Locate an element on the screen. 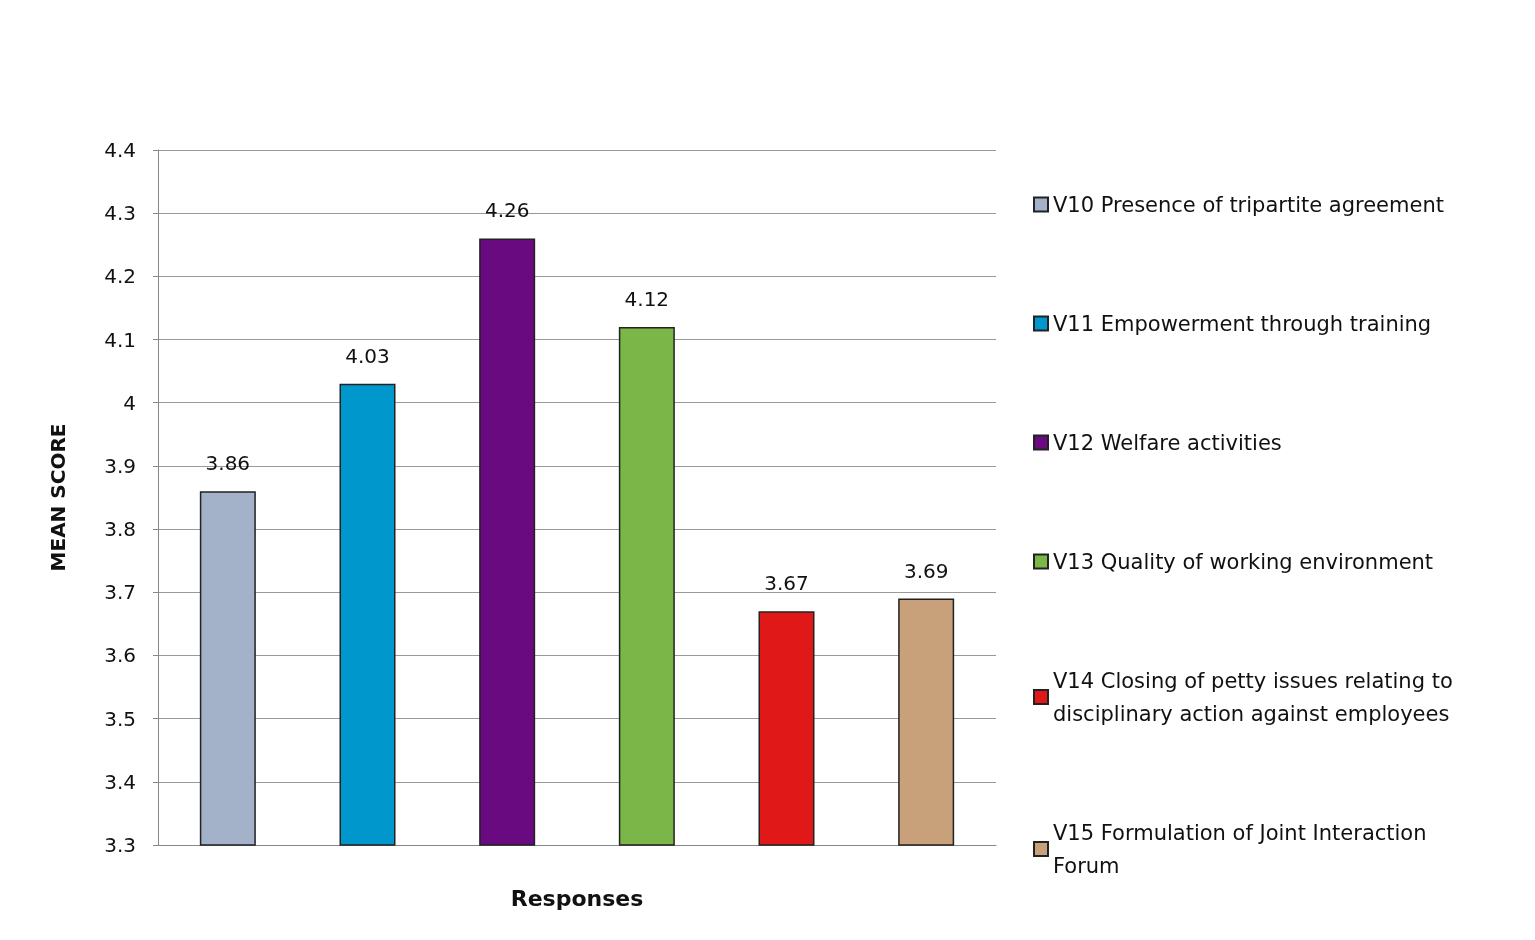  y-tick-label: 4 is located at coordinates (129, 402).